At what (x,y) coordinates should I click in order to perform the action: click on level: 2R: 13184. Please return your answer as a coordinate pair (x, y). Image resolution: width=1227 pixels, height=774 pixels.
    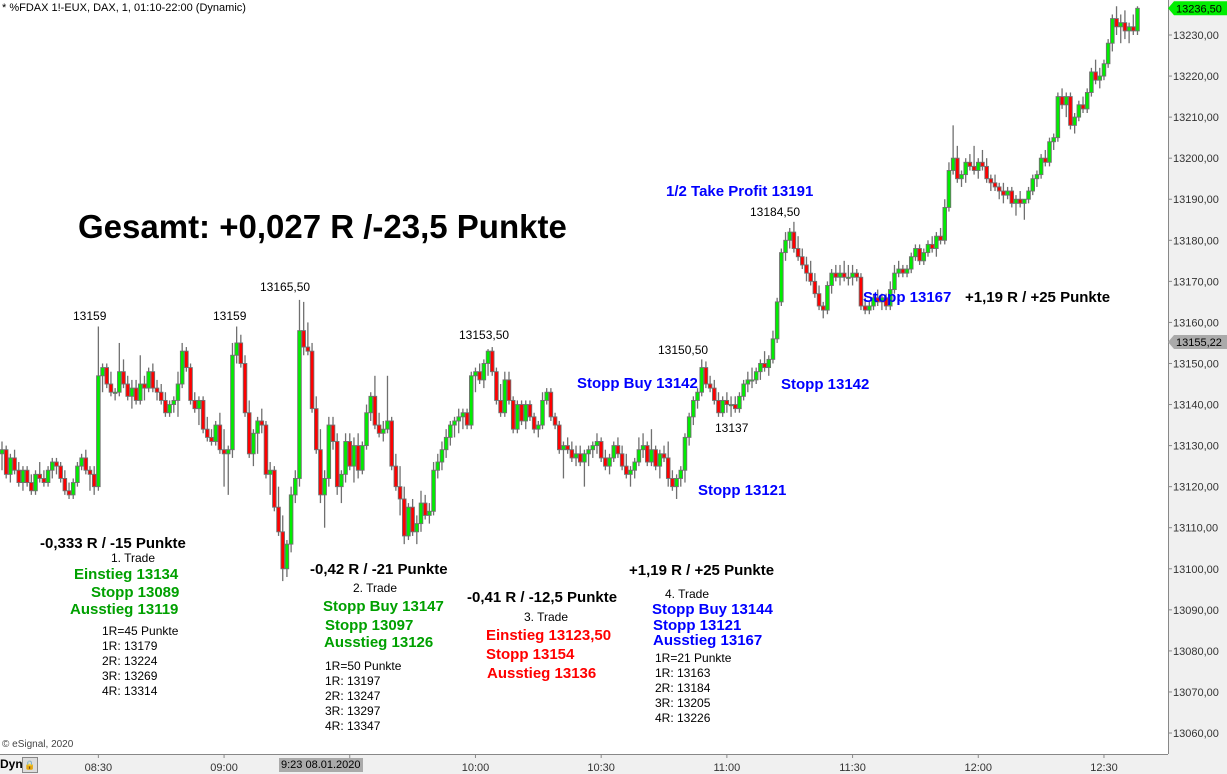
    Looking at the image, I should click on (683, 688).